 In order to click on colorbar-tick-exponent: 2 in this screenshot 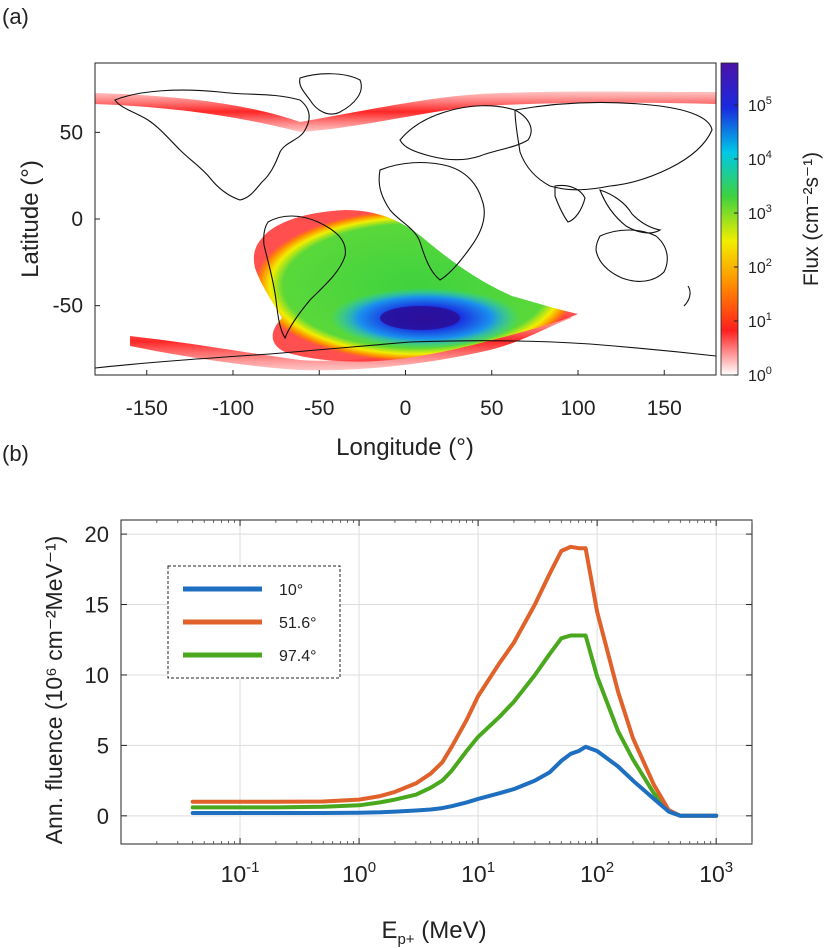, I will do `click(769, 263)`.